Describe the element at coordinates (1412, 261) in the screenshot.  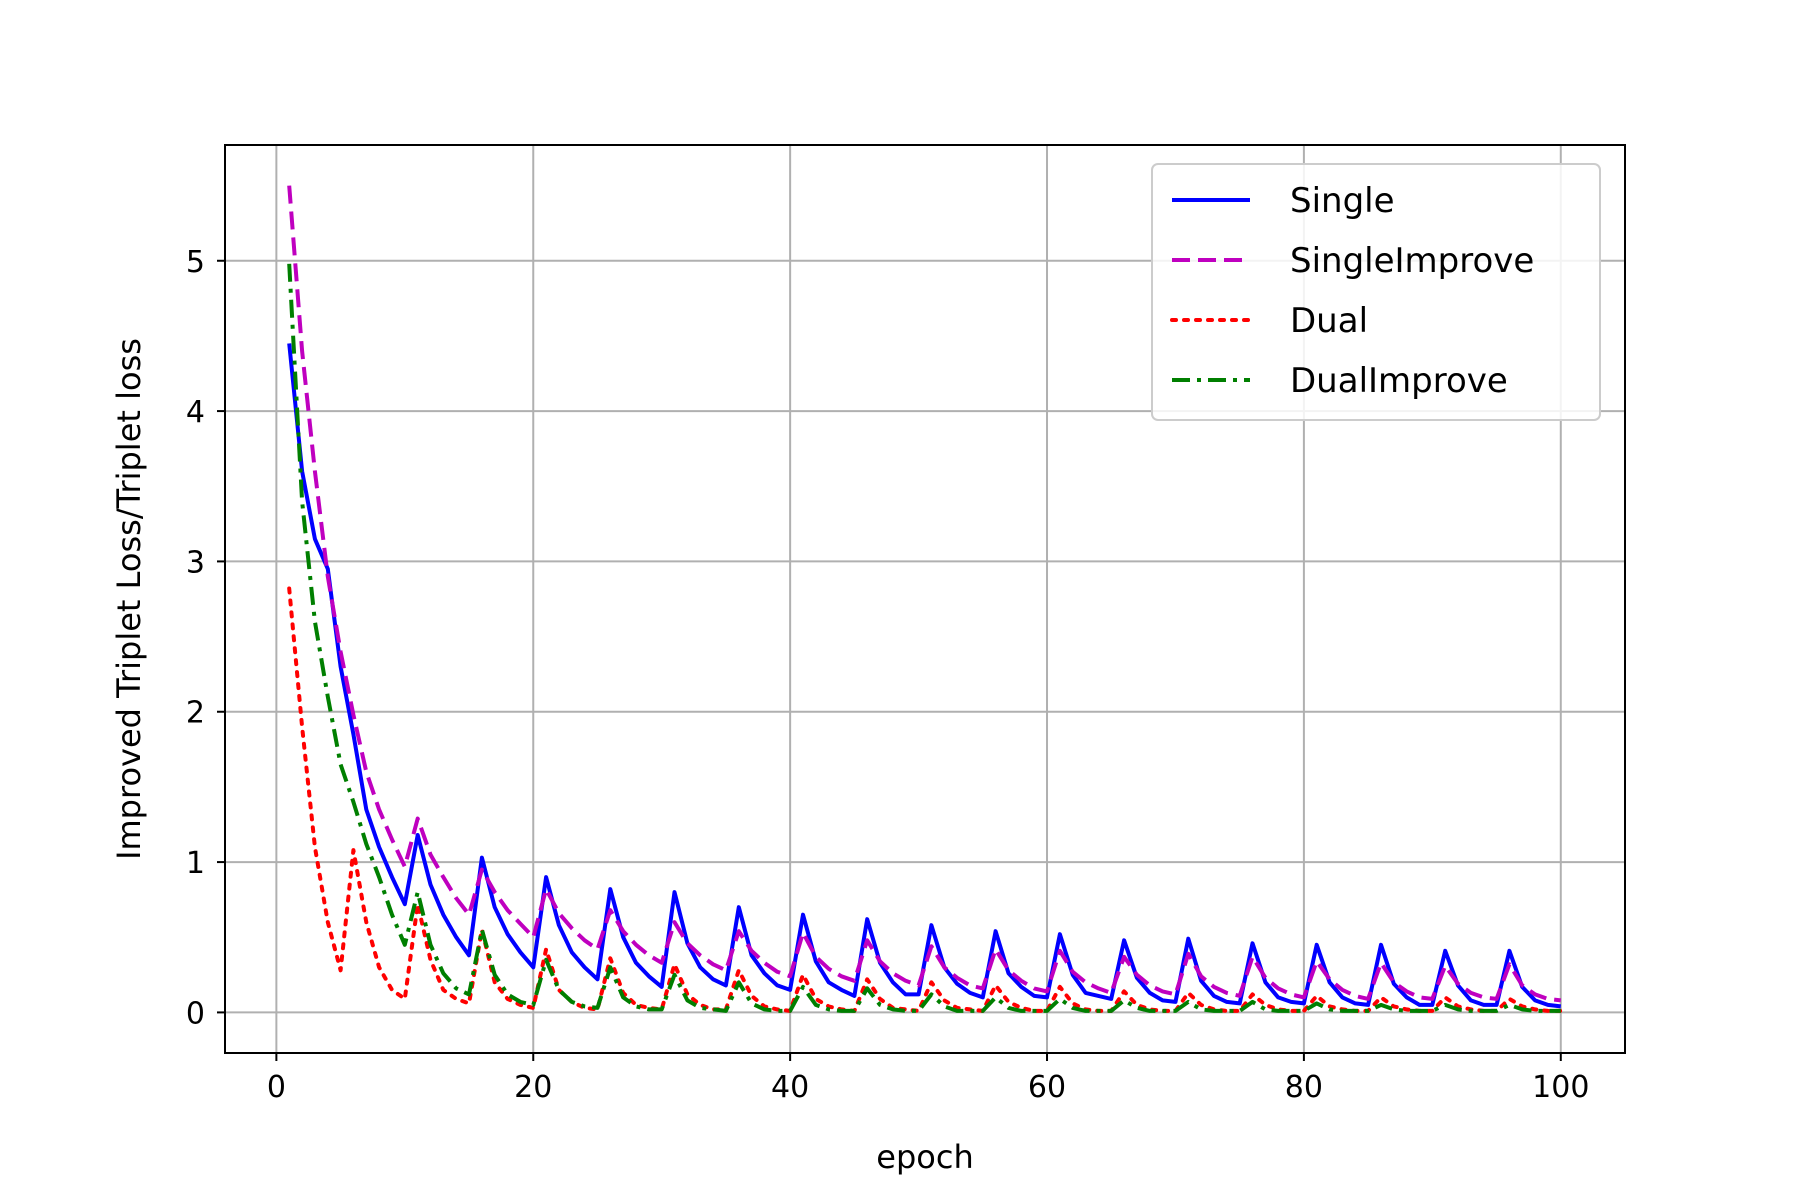
I see `legend-label: SingleImprove` at that location.